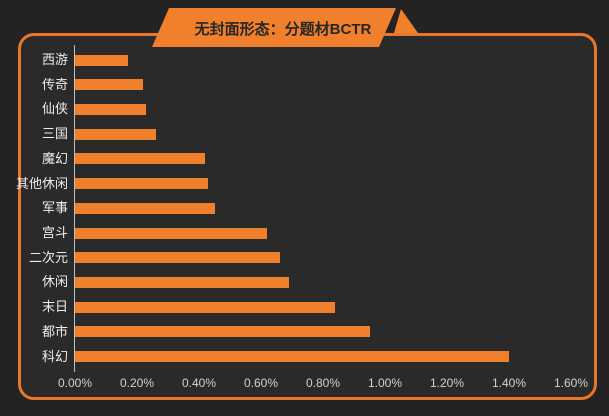 The image size is (609, 416). What do you see at coordinates (54, 306) in the screenshot?
I see `category-label-11: 末日` at bounding box center [54, 306].